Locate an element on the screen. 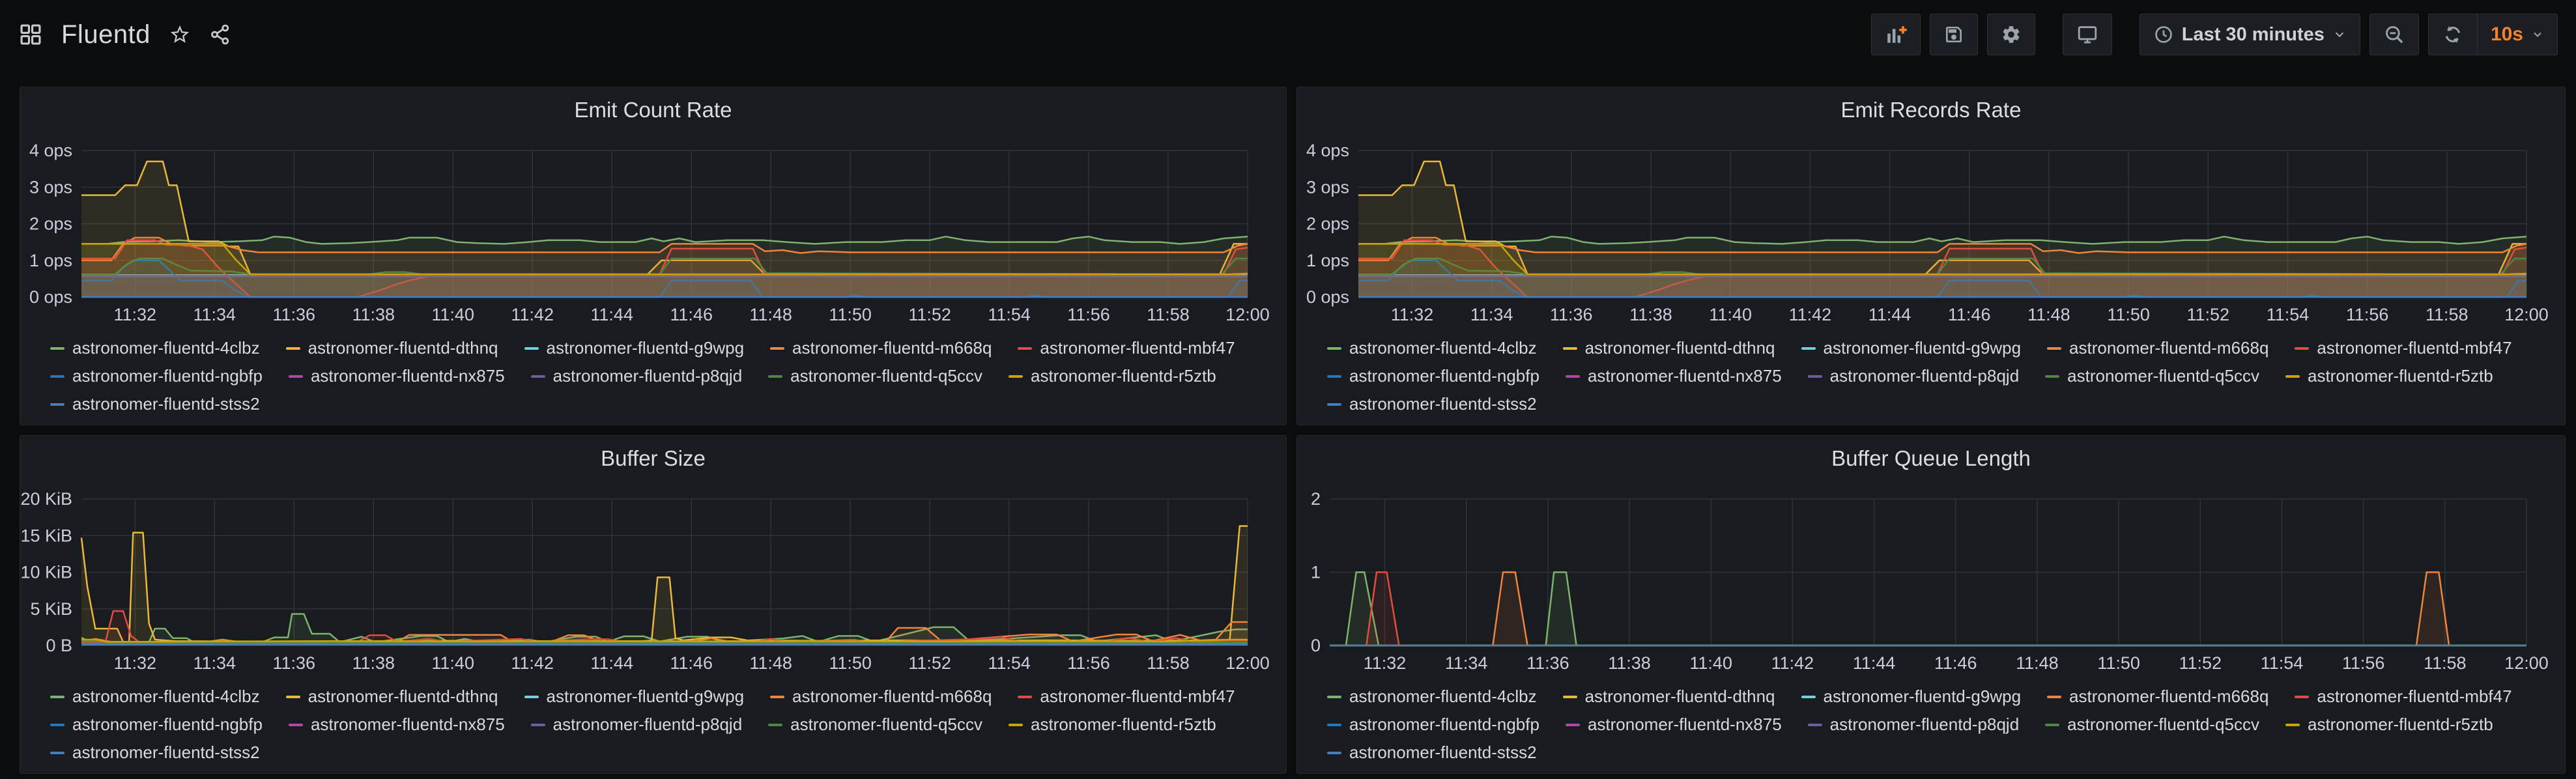  star-icon is located at coordinates (180, 34).